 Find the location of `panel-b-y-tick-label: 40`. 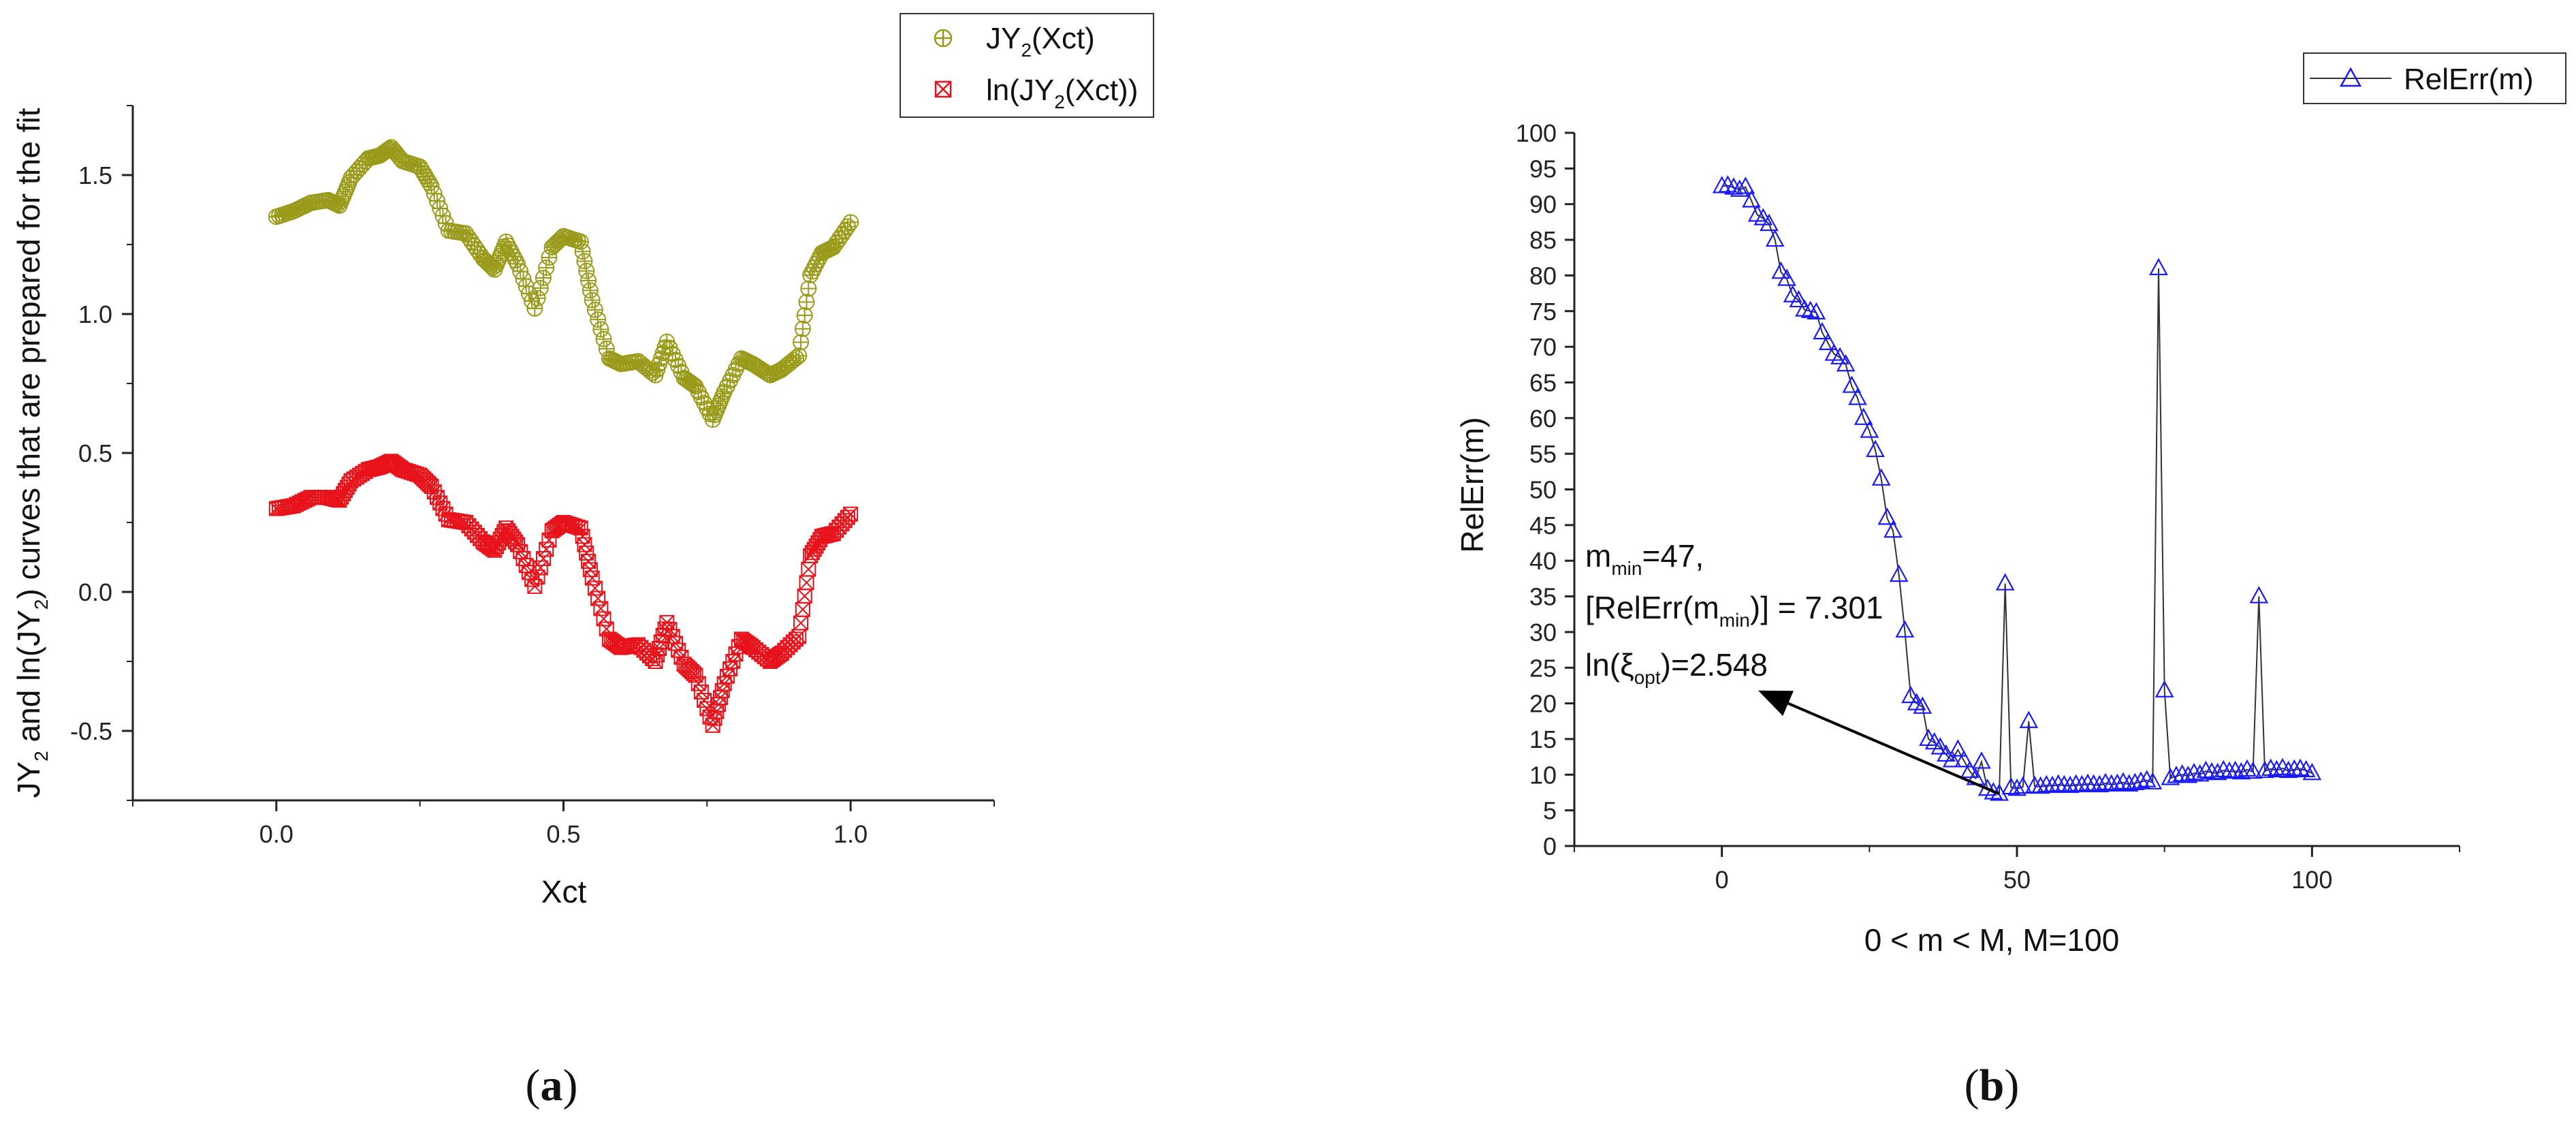

panel-b-y-tick-label: 40 is located at coordinates (1543, 561).